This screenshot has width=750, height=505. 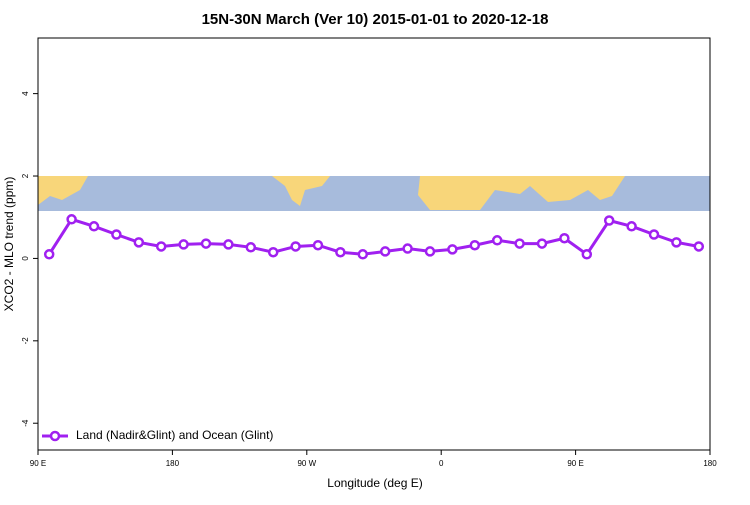 I want to click on x-tick-label: 90 W, so click(x=306, y=463).